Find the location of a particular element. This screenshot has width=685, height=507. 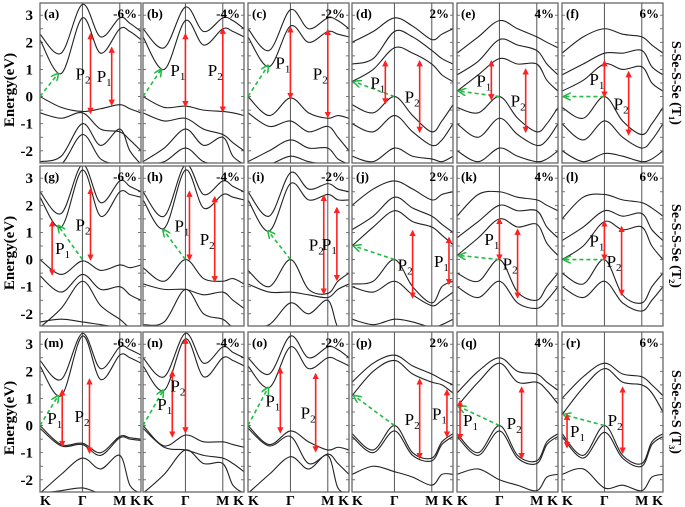

panel-id-label: (l) is located at coordinates (572, 176).